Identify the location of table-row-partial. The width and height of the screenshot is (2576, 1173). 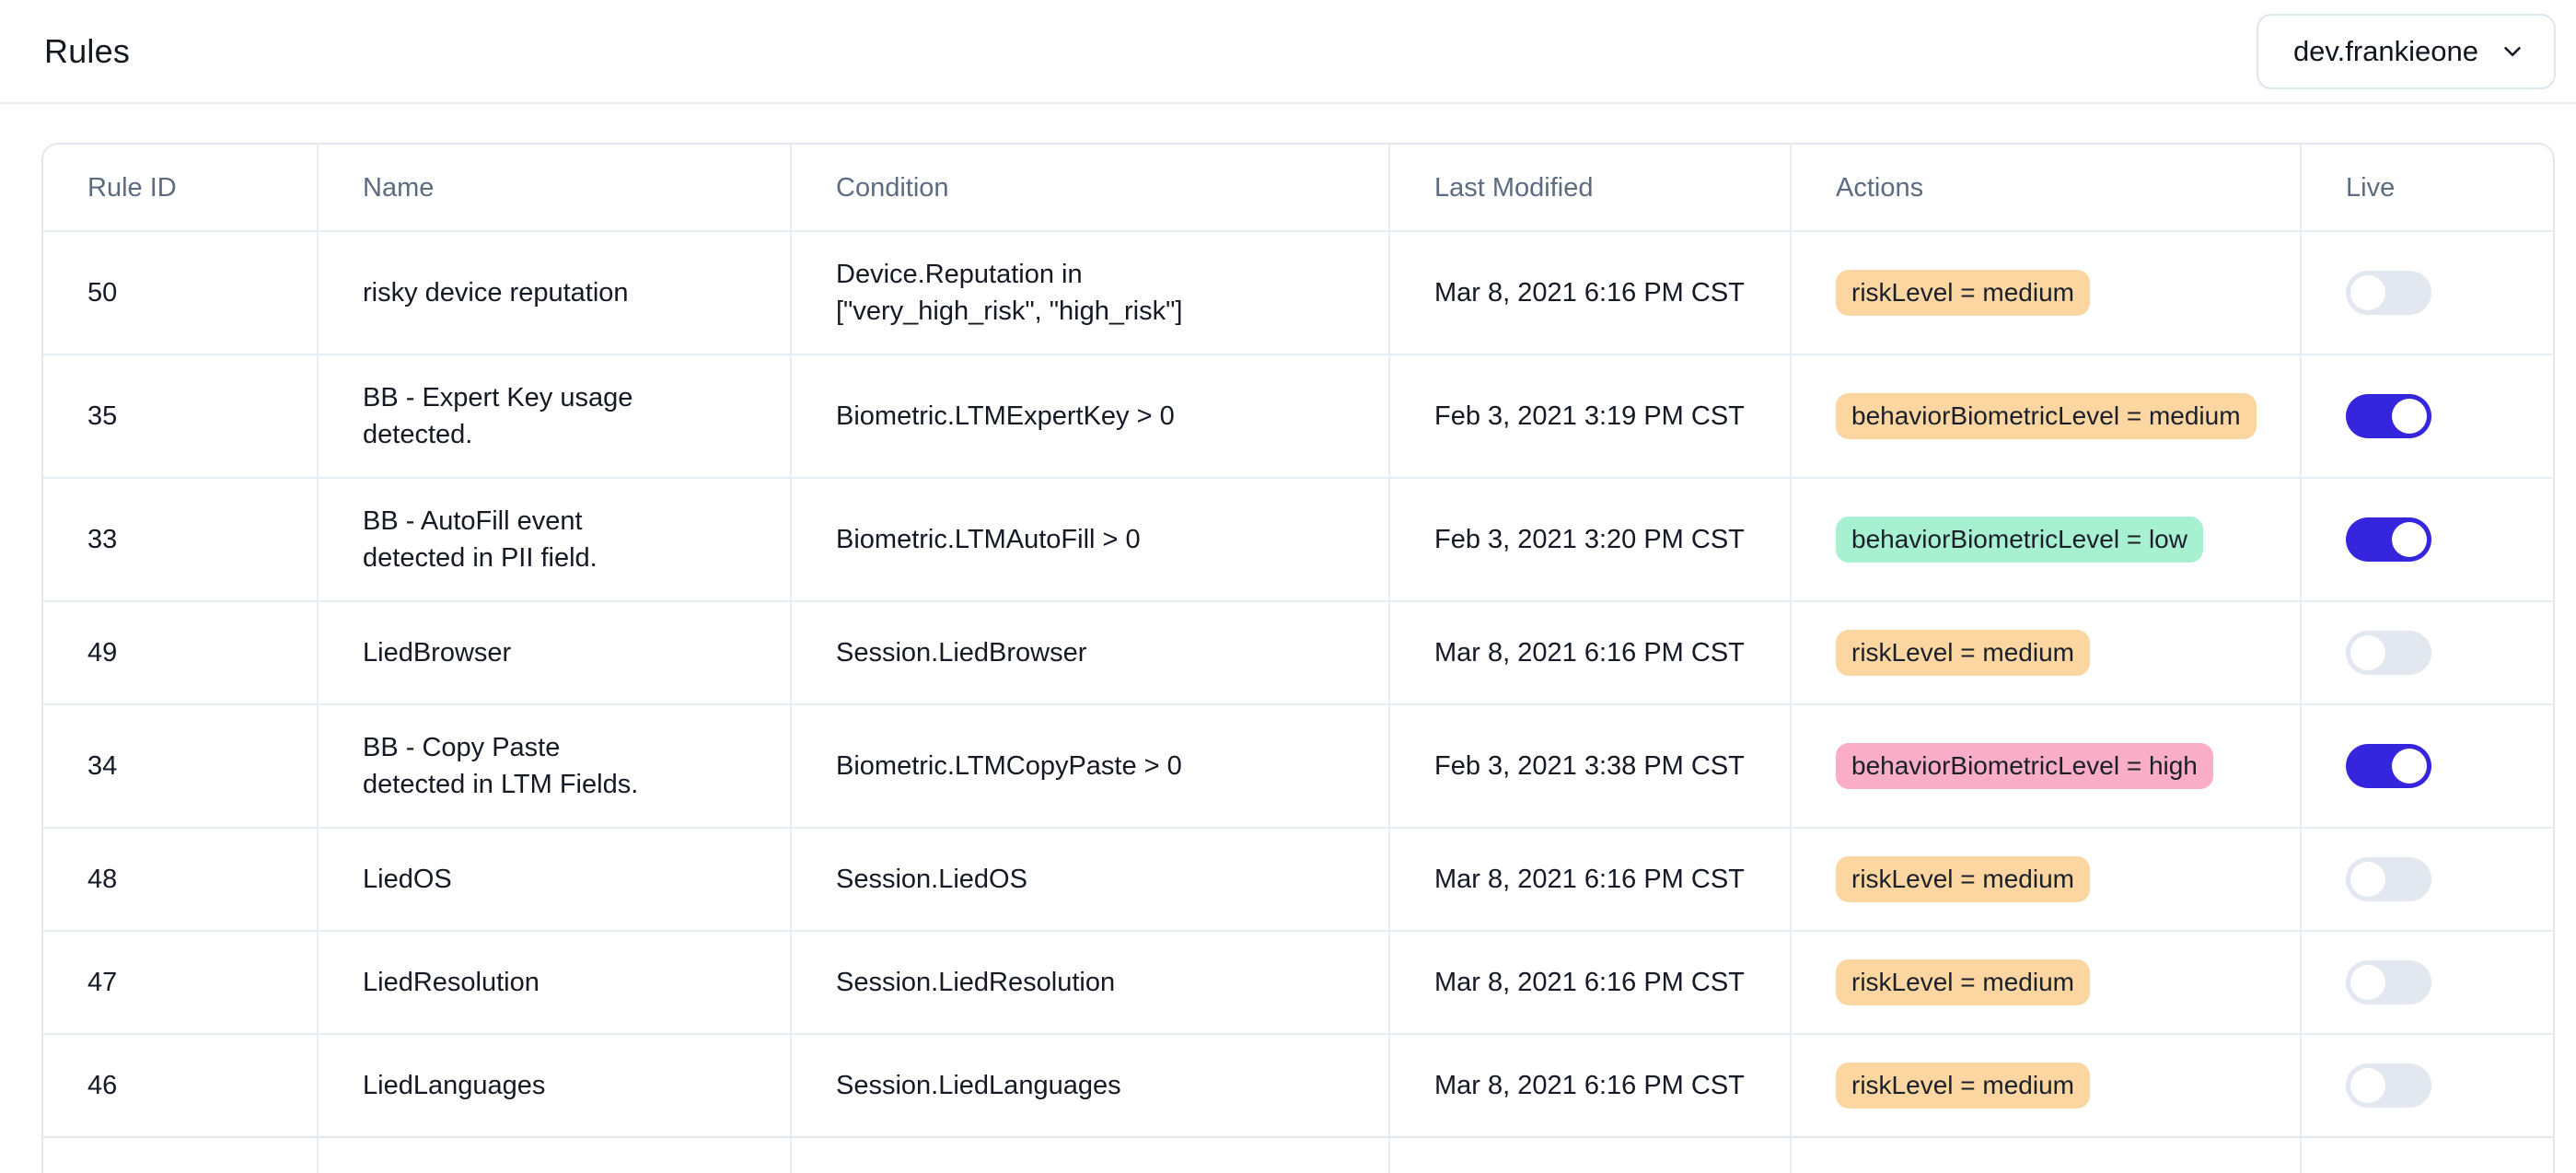
(1298, 1154).